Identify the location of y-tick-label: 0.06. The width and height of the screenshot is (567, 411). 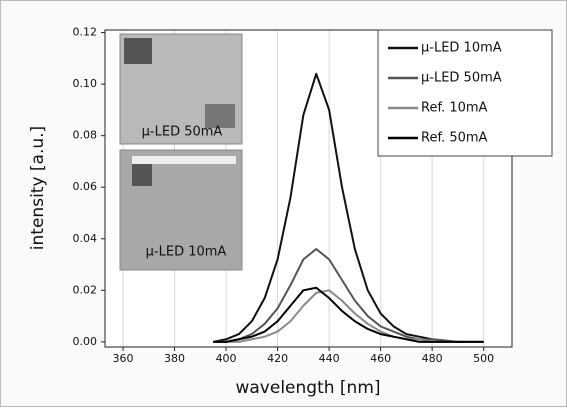
(85, 186).